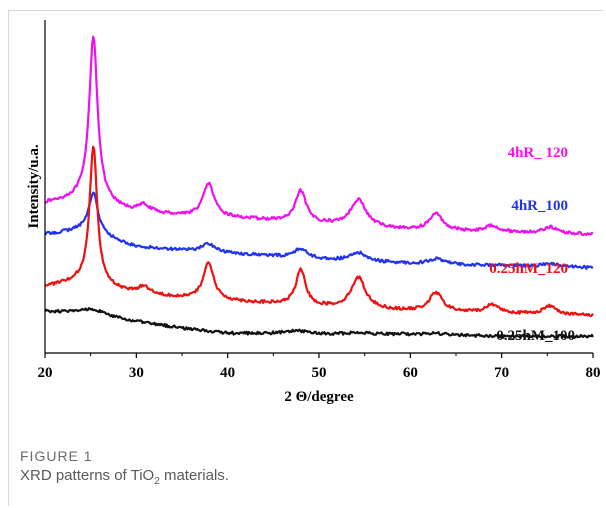 Image resolution: width=606 pixels, height=508 pixels. I want to click on x-tick-label-1: 30, so click(136, 373).